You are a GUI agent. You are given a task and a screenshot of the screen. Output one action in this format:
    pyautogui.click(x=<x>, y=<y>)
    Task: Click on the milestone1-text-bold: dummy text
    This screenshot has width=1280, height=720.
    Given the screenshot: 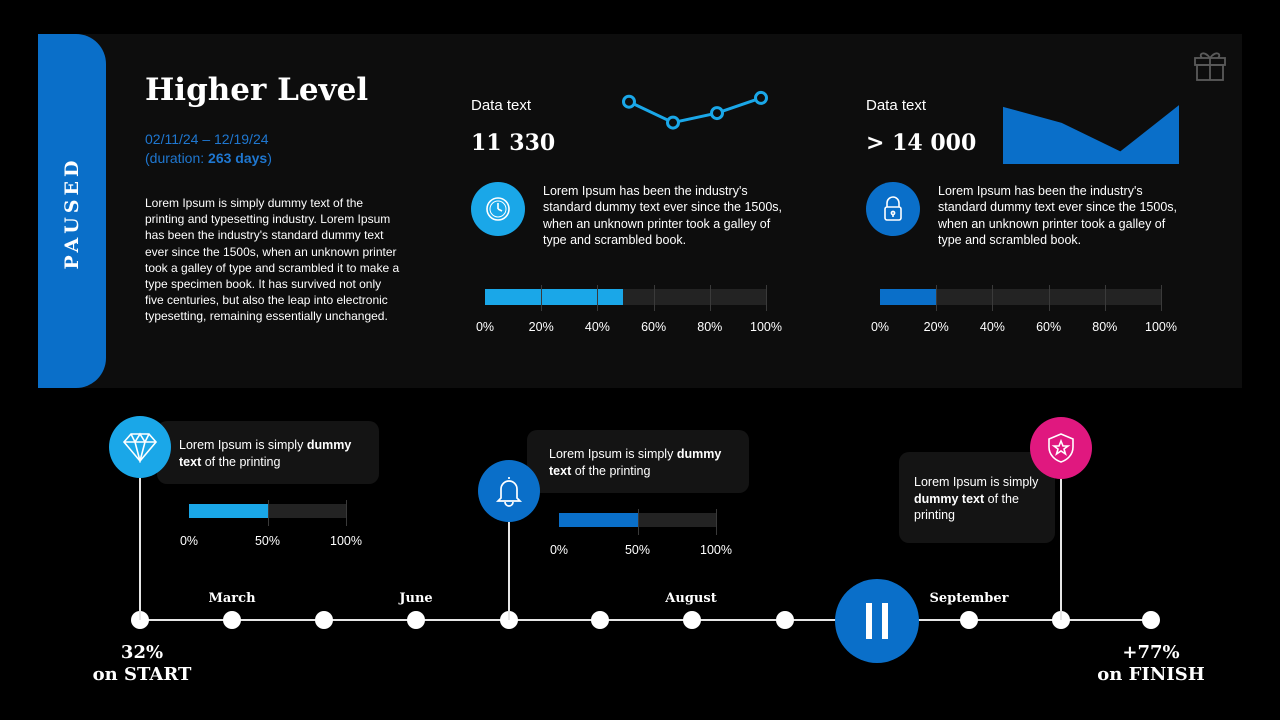 What is the action you would take?
    pyautogui.click(x=265, y=453)
    